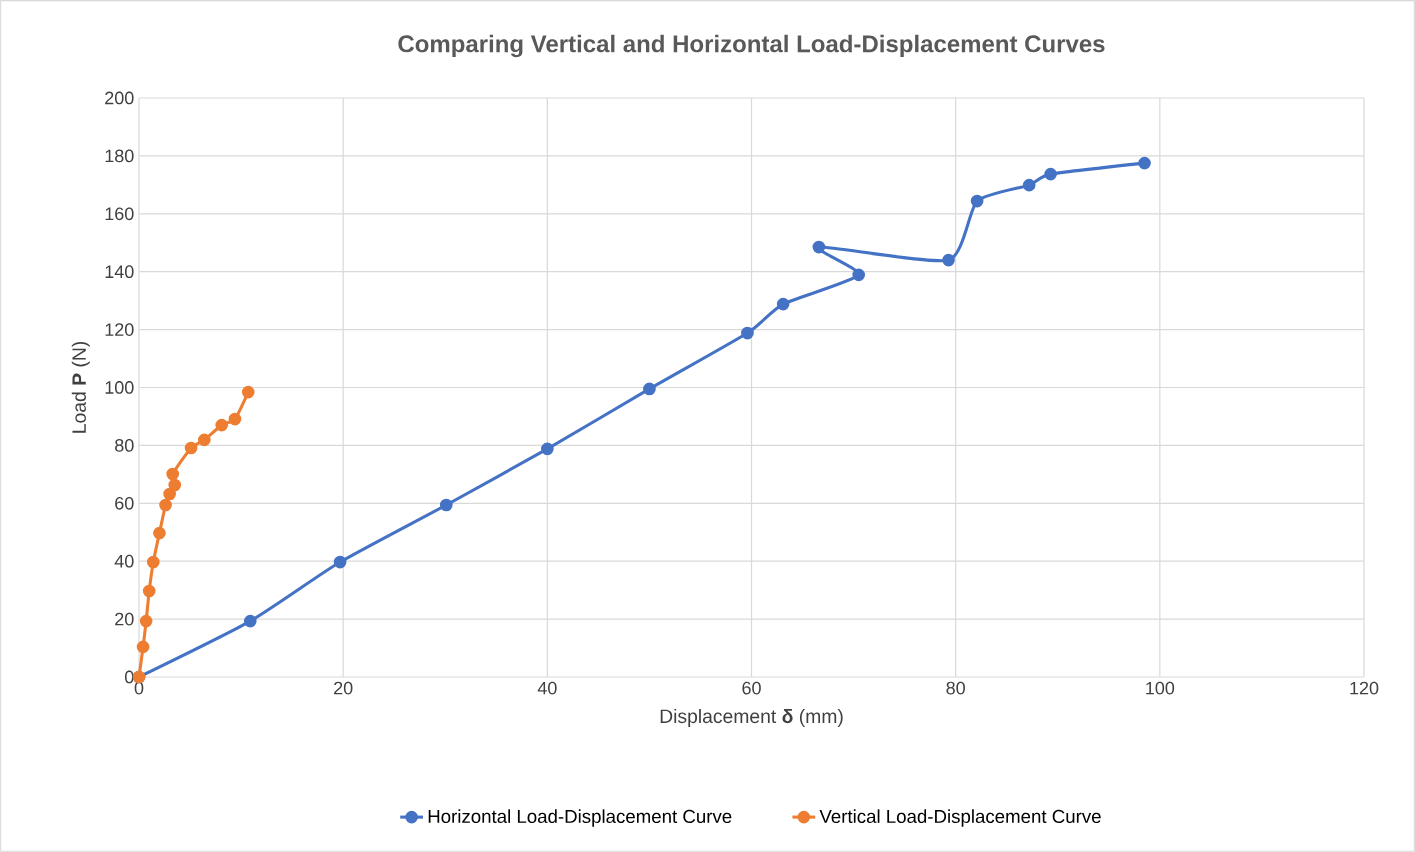  What do you see at coordinates (955, 688) in the screenshot?
I see `x-tick-label: 80` at bounding box center [955, 688].